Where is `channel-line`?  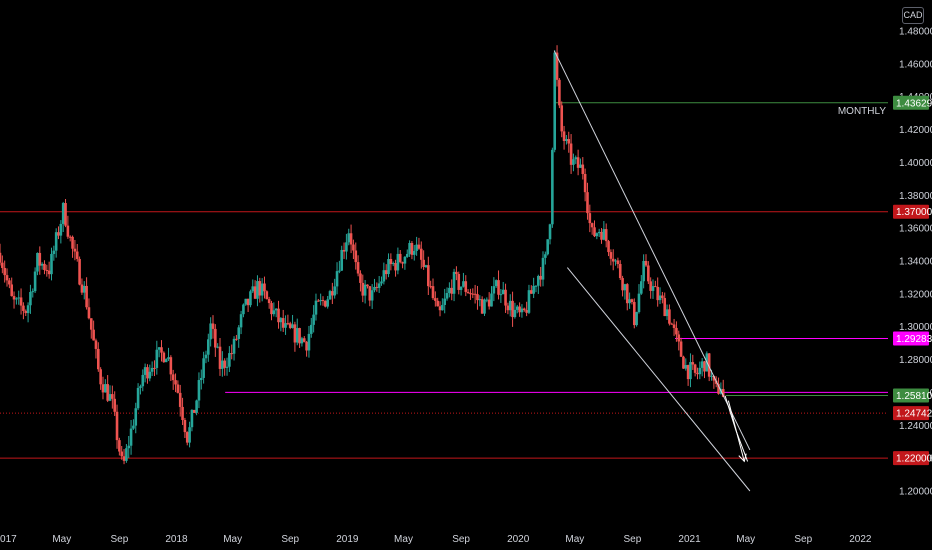
channel-line is located at coordinates (658, 379).